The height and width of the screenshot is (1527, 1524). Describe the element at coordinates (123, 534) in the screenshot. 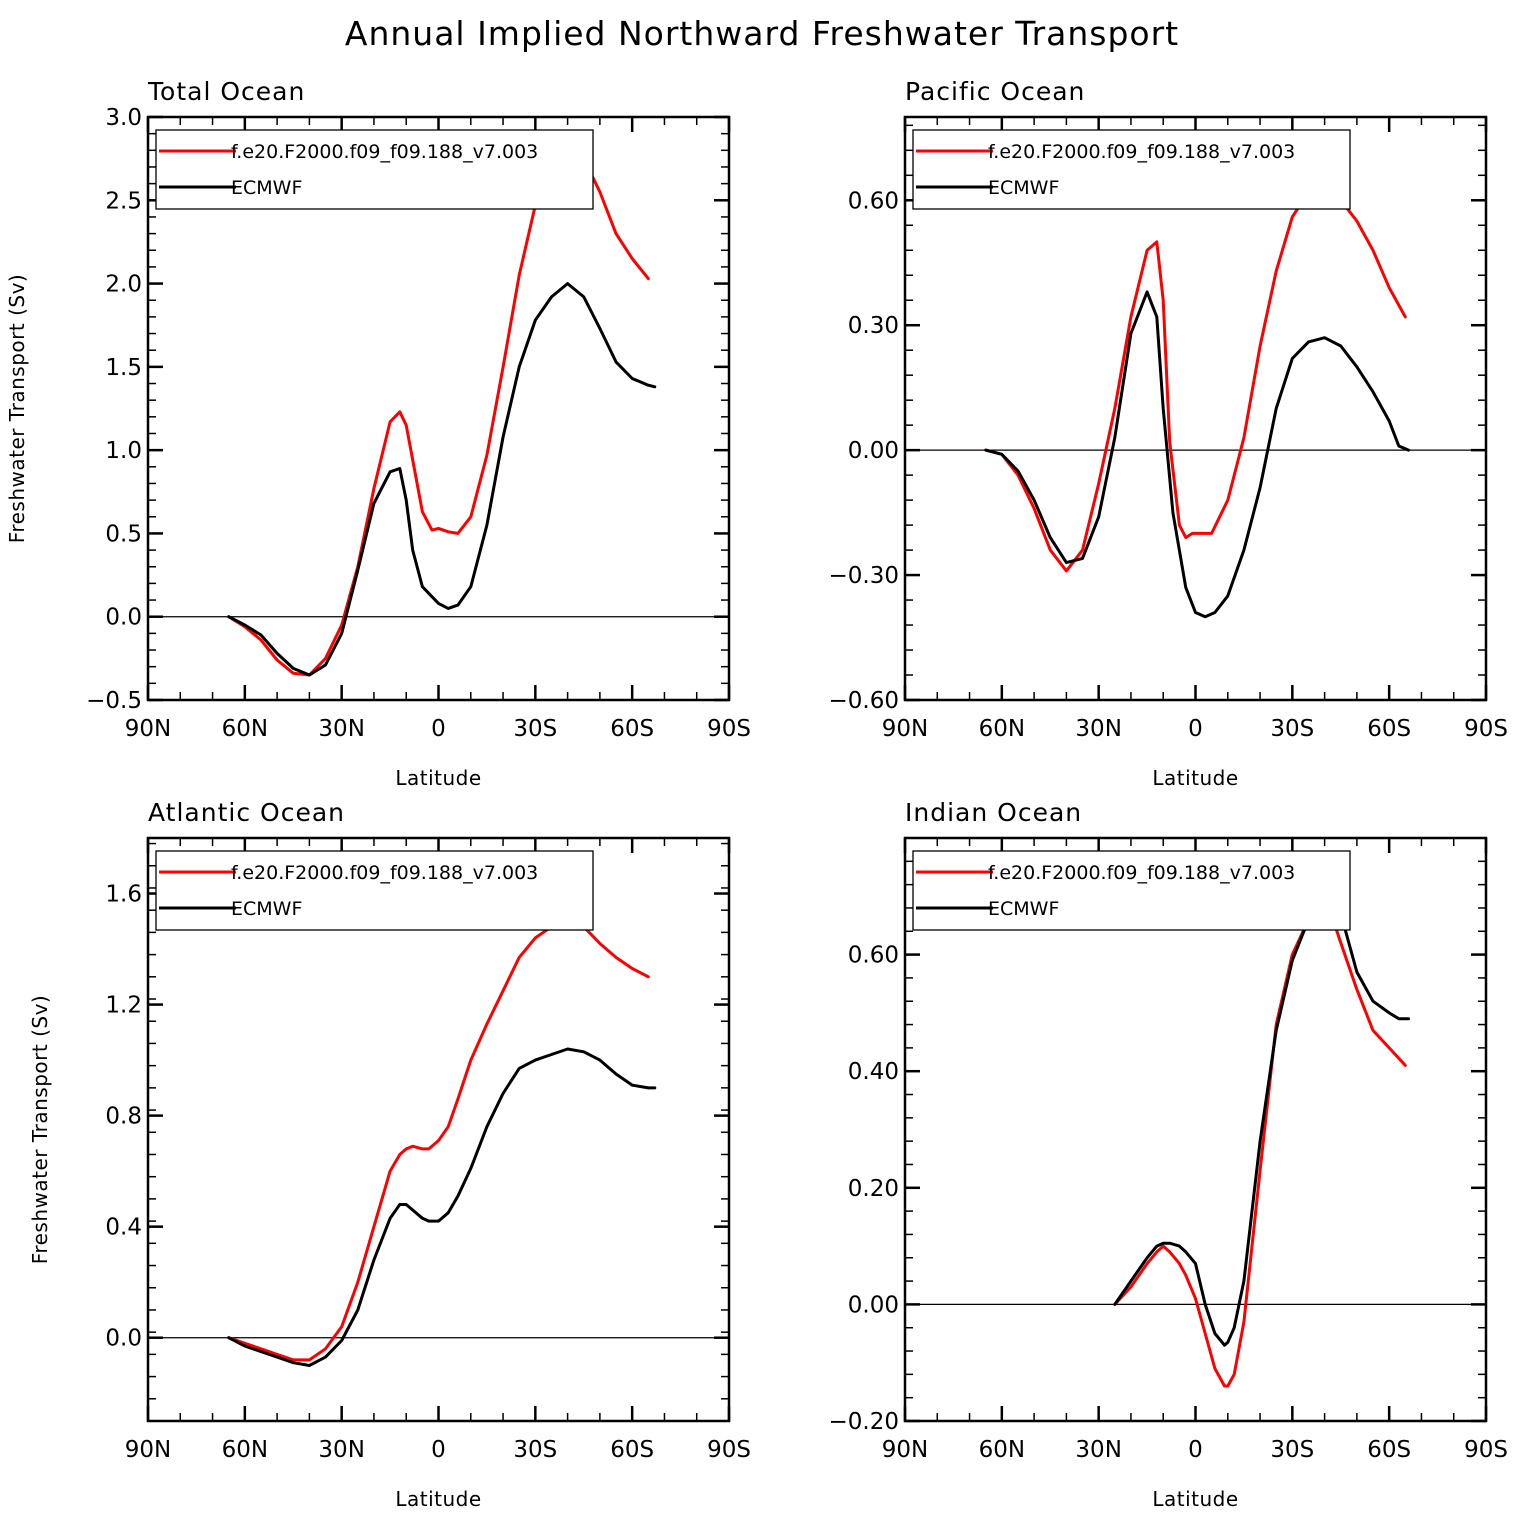

I see `y-tick-label: 0.5` at that location.